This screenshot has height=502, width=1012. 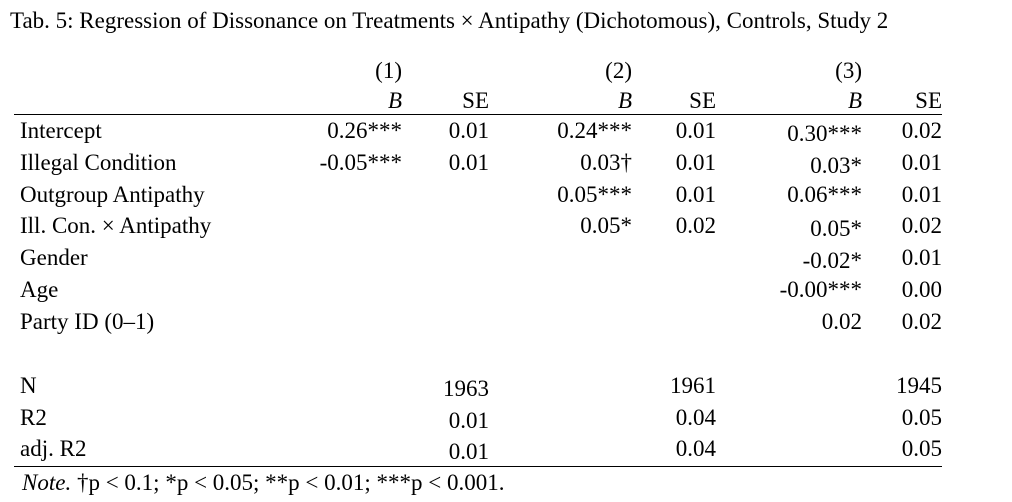 What do you see at coordinates (836, 165) in the screenshot?
I see `m3-coef: 0.03*` at bounding box center [836, 165].